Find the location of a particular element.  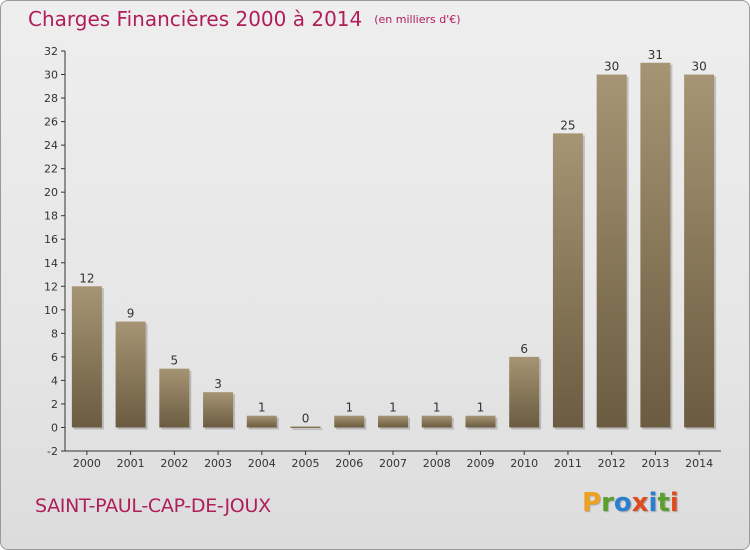

y-tick-label: 20 is located at coordinates (51, 192).